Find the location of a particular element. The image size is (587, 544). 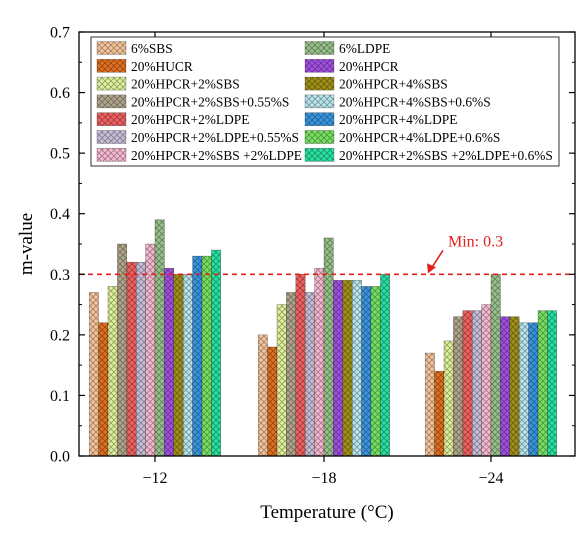

legend-label: 6%SBS is located at coordinates (152, 48).